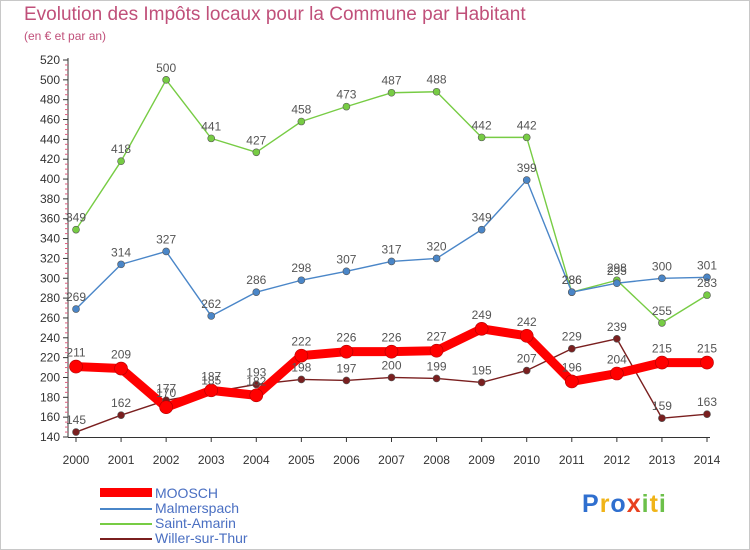 This screenshot has height=550, width=750. What do you see at coordinates (482, 370) in the screenshot?
I see `data-label: 195` at bounding box center [482, 370].